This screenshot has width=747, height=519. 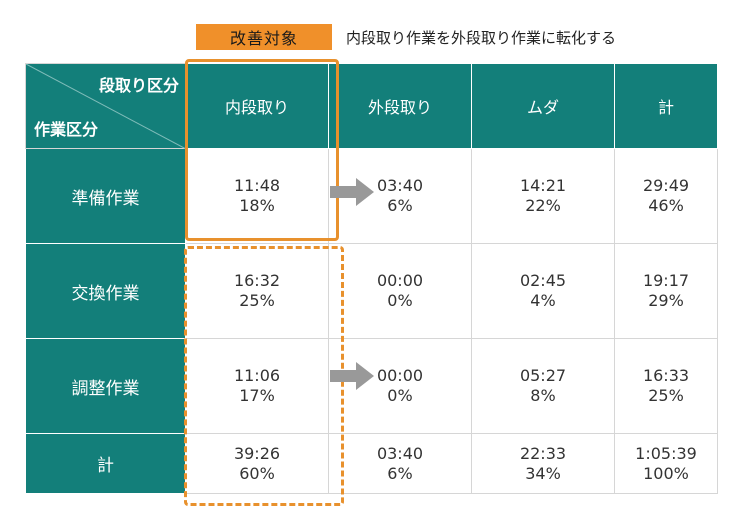 I want to click on column-header-external-setup: 外段取り, so click(x=400, y=106).